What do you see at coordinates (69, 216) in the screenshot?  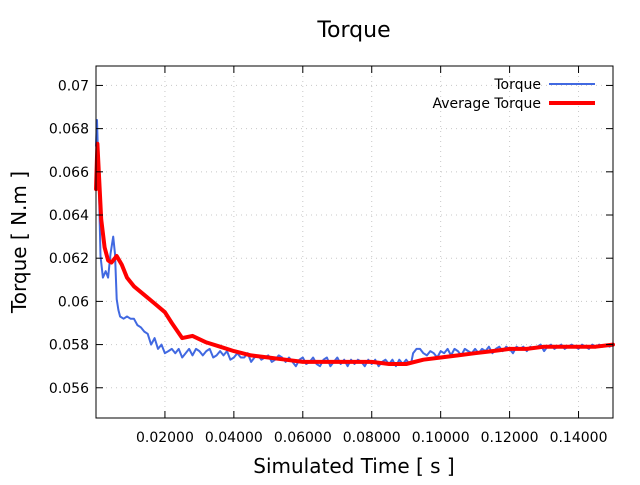 I see `y-tick-label: 0.064` at bounding box center [69, 216].